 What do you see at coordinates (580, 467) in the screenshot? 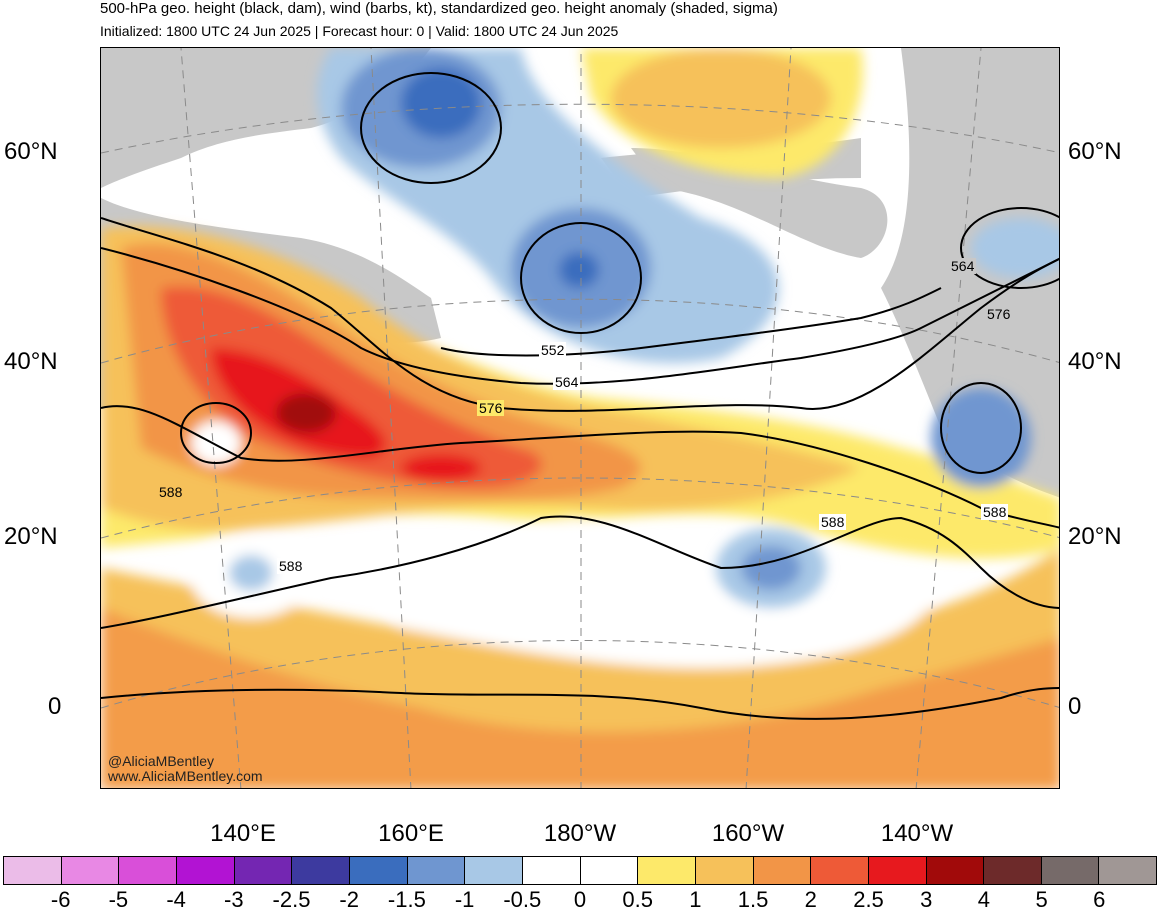
I see `contour-588-north` at bounding box center [580, 467].